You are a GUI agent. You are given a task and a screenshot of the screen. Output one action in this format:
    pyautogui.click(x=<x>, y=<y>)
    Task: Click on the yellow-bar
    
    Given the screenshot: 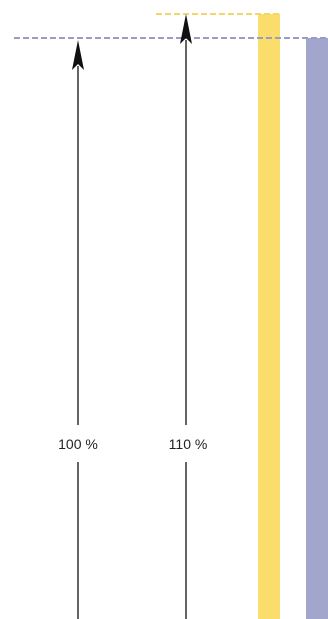 What is the action you would take?
    pyautogui.click(x=269, y=316)
    